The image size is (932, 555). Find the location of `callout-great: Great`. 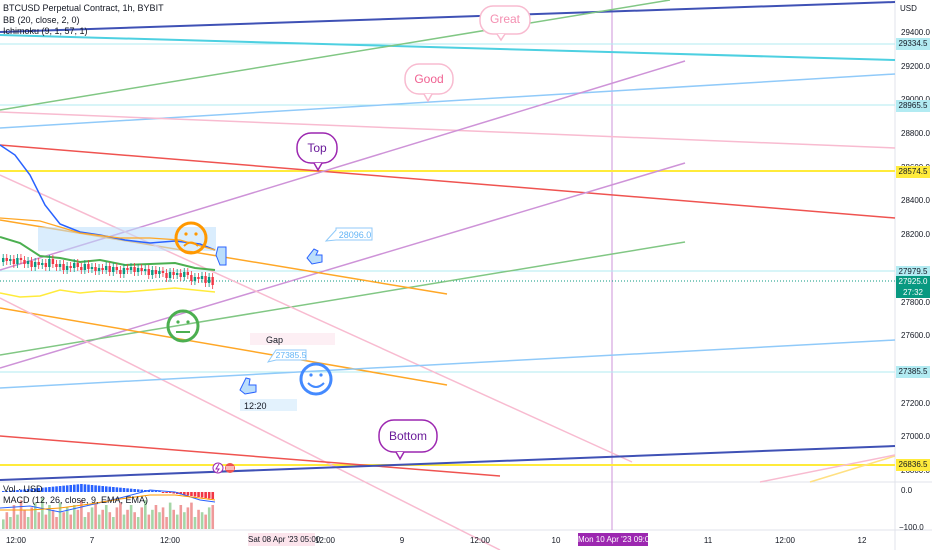

callout-great: Great is located at coordinates (505, 23).